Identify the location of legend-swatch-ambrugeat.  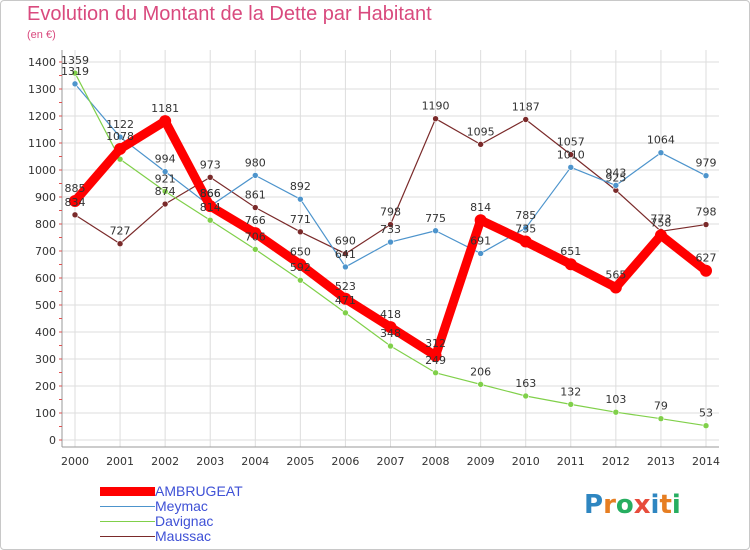
(127, 491).